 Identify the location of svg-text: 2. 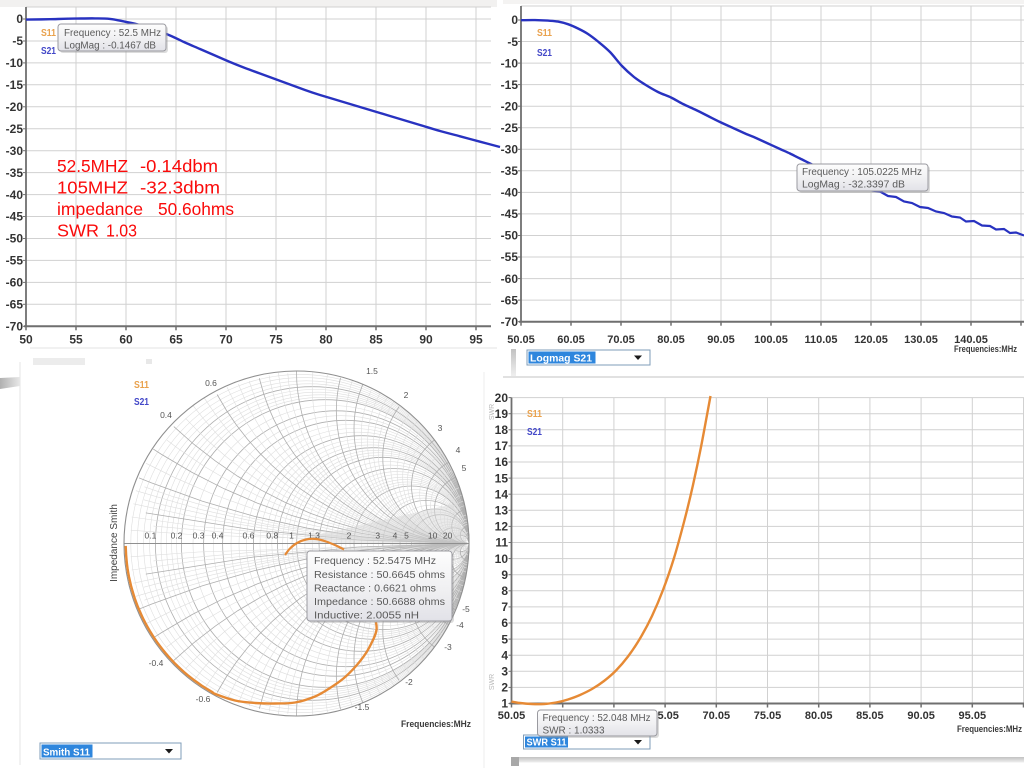
(504, 688).